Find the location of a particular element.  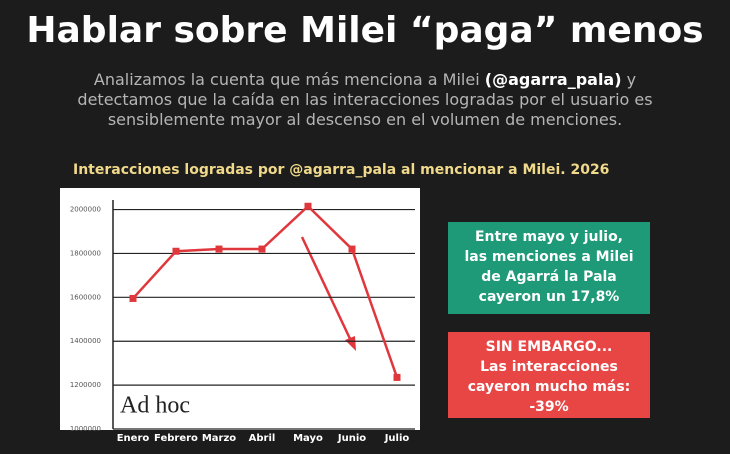

annotation-text: de Agarrá la Pala is located at coordinates (549, 277).